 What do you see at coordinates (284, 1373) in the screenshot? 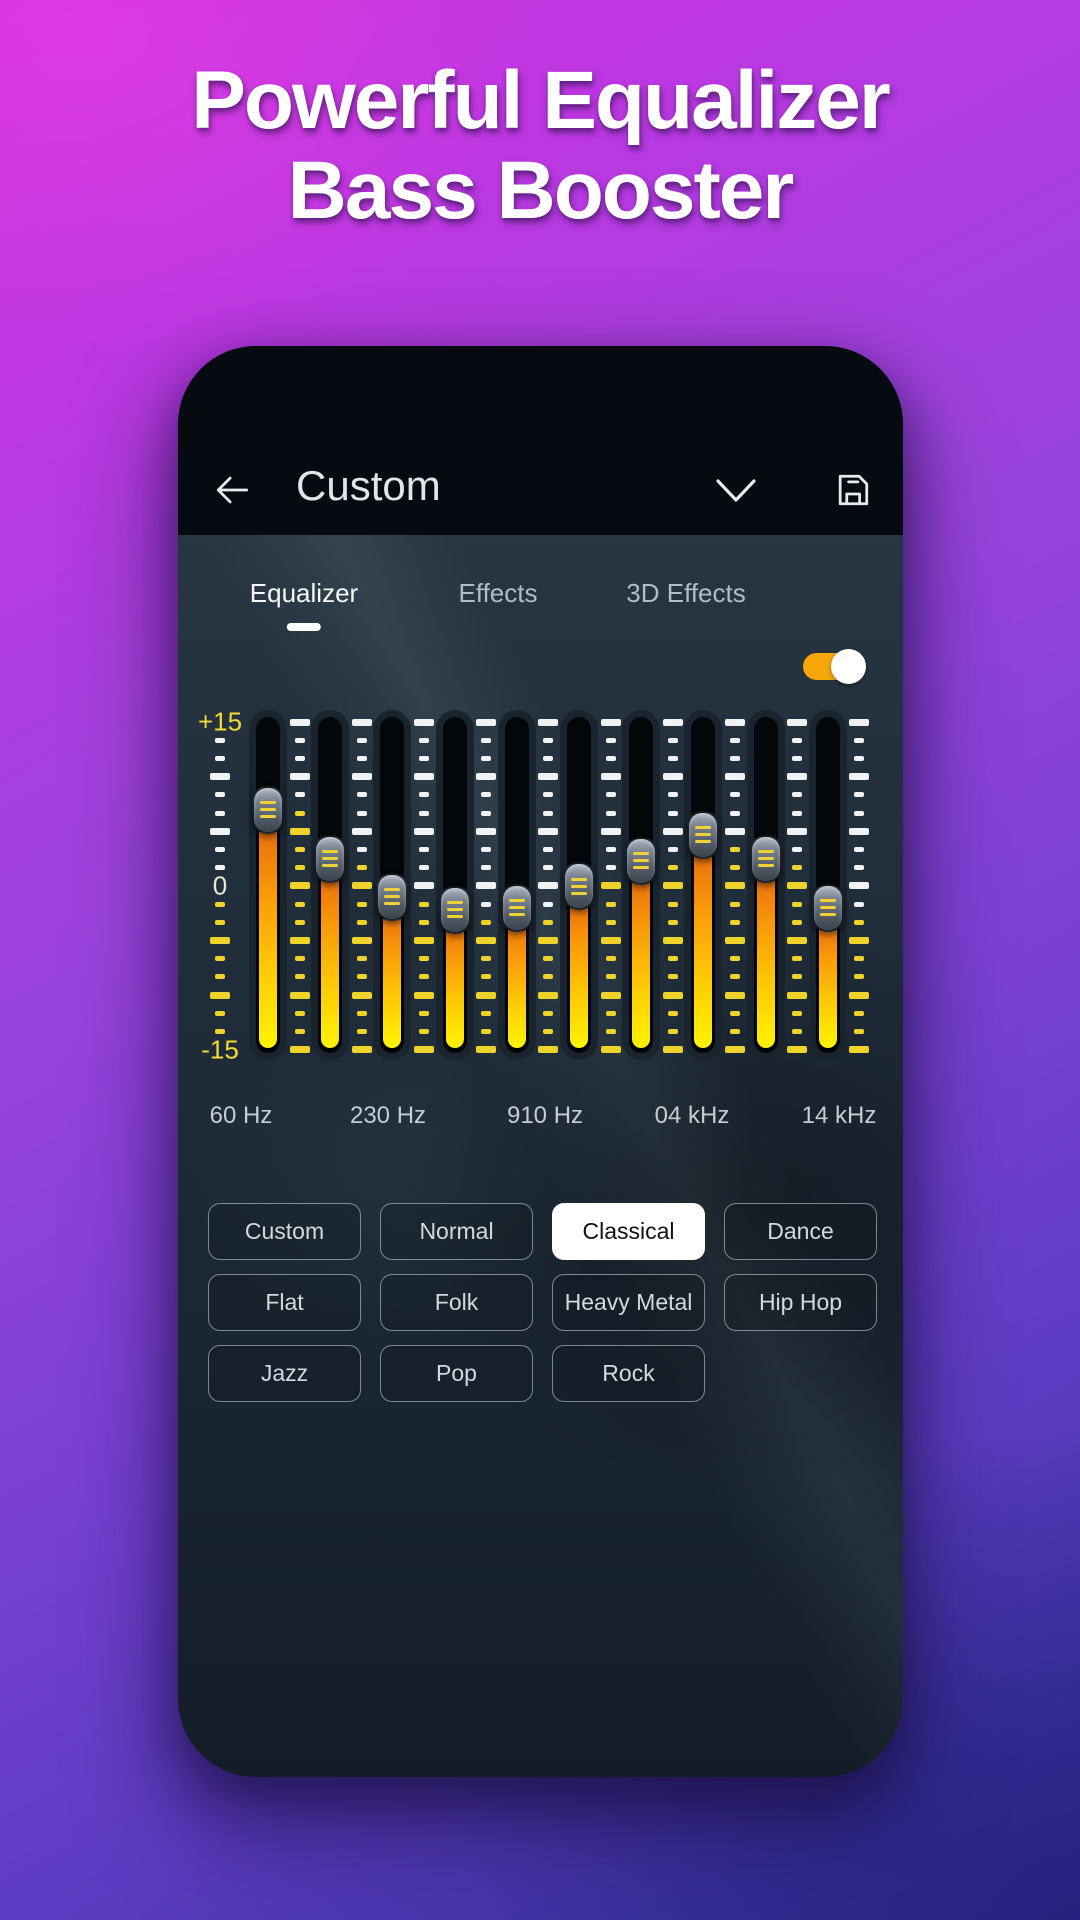
I see `preset-jazz: Jazz` at bounding box center [284, 1373].